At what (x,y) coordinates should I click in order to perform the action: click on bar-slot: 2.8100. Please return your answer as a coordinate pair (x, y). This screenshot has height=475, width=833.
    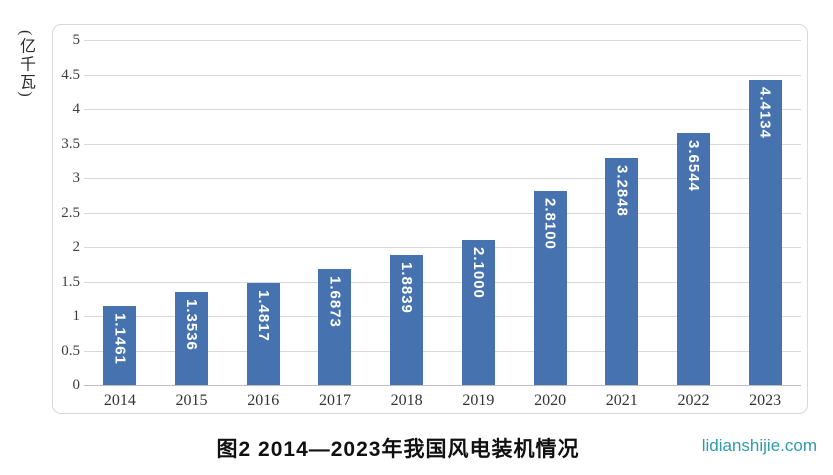
    Looking at the image, I should click on (550, 212).